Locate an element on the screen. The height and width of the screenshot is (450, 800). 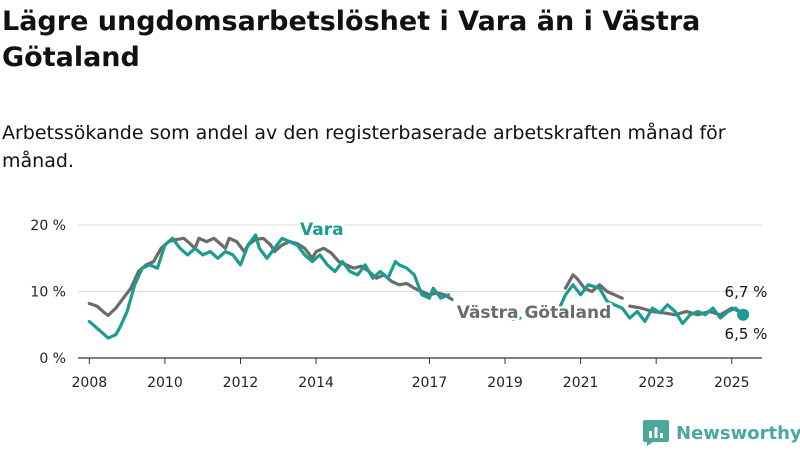
x-tick-label: 2010 is located at coordinates (165, 383).